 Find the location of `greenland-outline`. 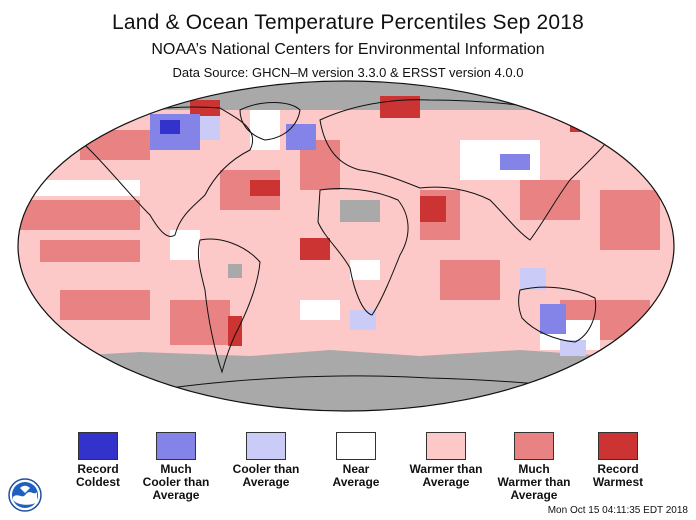

greenland-outline is located at coordinates (270, 121).